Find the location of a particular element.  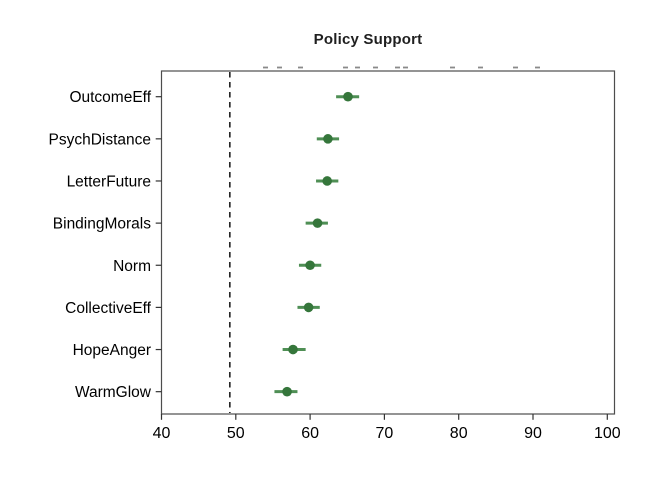

chart-title: Policy Support is located at coordinates (368, 39).